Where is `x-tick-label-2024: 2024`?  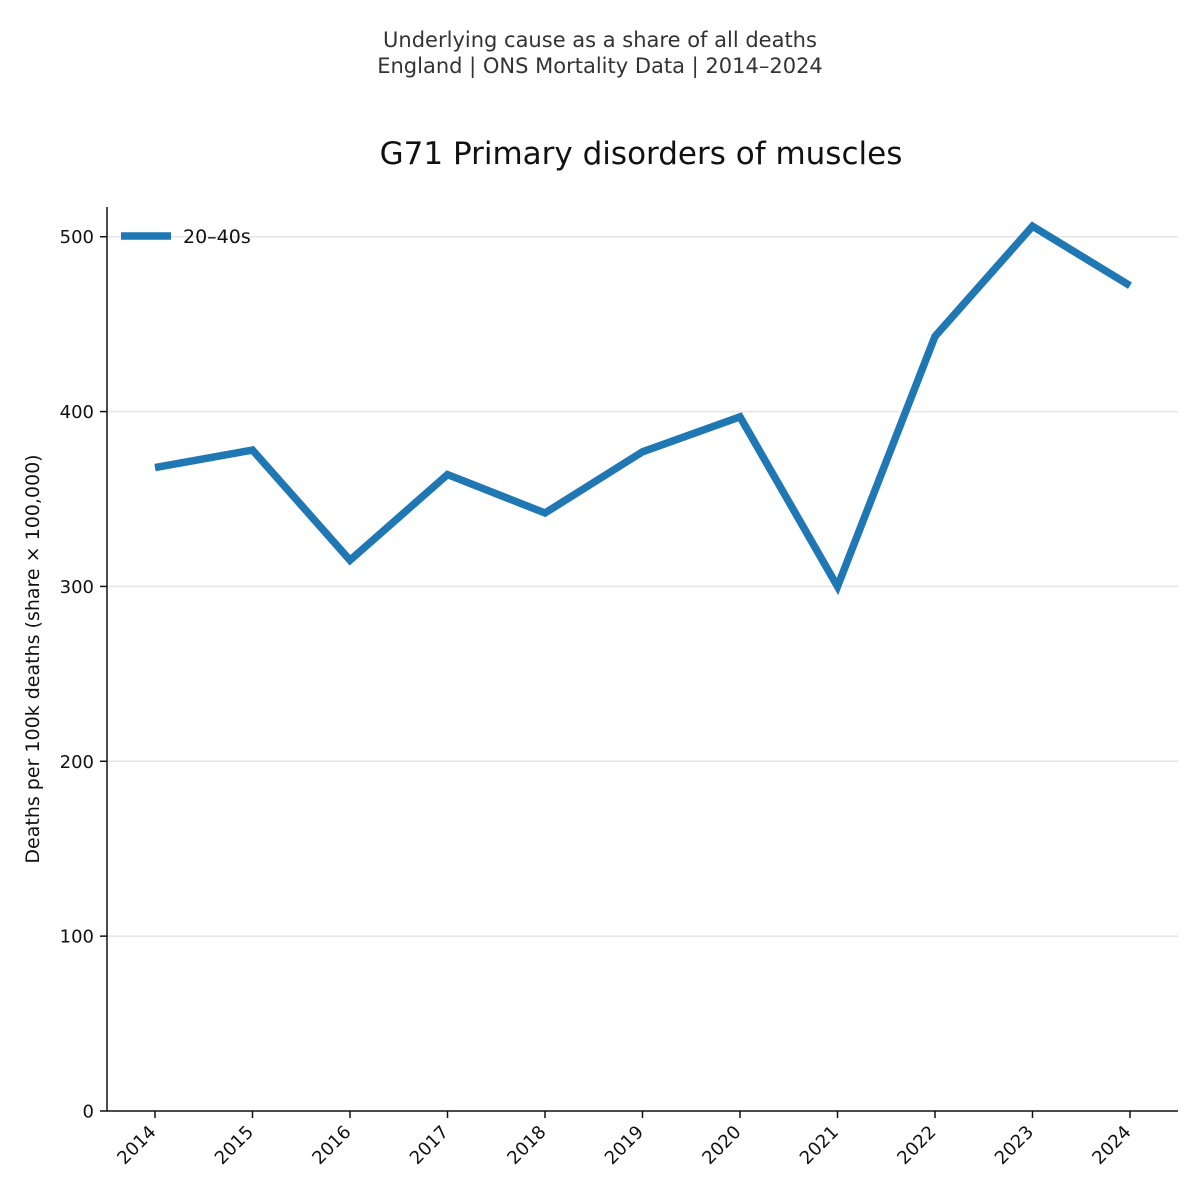 x-tick-label-2024: 2024 is located at coordinates (1111, 1145).